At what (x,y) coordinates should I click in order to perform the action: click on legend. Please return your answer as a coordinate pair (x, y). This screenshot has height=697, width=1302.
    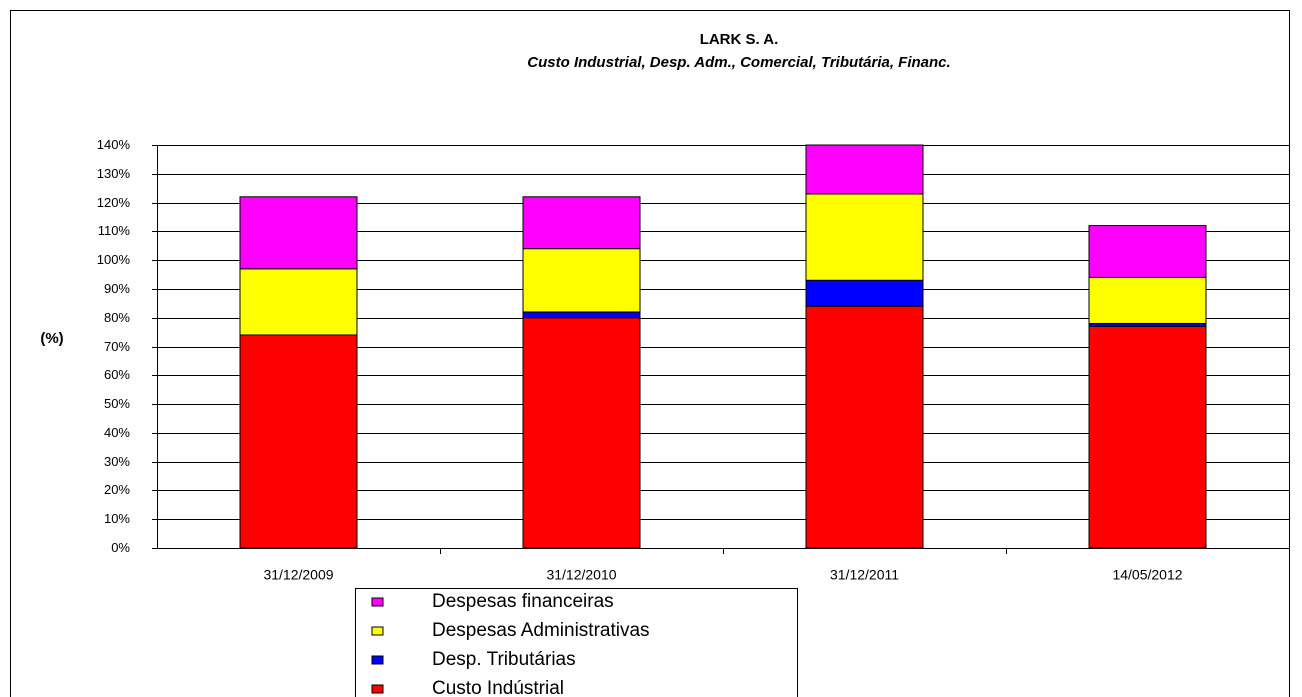
    Looking at the image, I should click on (576, 642).